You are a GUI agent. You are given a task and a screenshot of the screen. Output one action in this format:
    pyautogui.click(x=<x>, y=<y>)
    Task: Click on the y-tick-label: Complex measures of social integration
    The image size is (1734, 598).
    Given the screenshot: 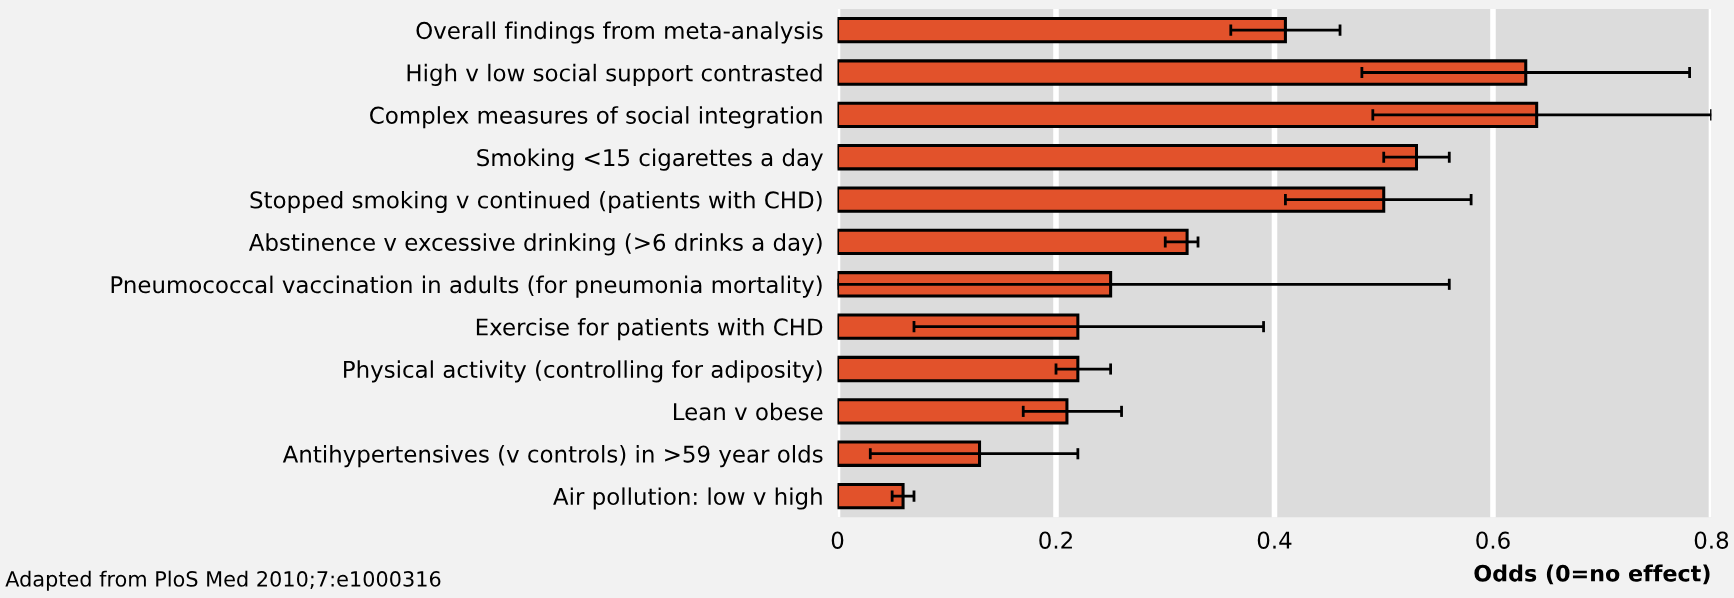 What is the action you would take?
    pyautogui.click(x=596, y=117)
    